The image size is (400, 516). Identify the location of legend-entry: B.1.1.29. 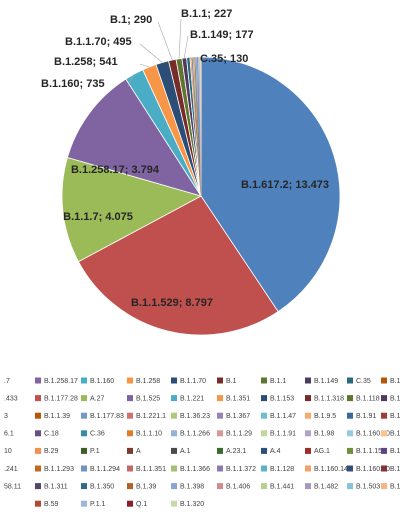
(239, 434).